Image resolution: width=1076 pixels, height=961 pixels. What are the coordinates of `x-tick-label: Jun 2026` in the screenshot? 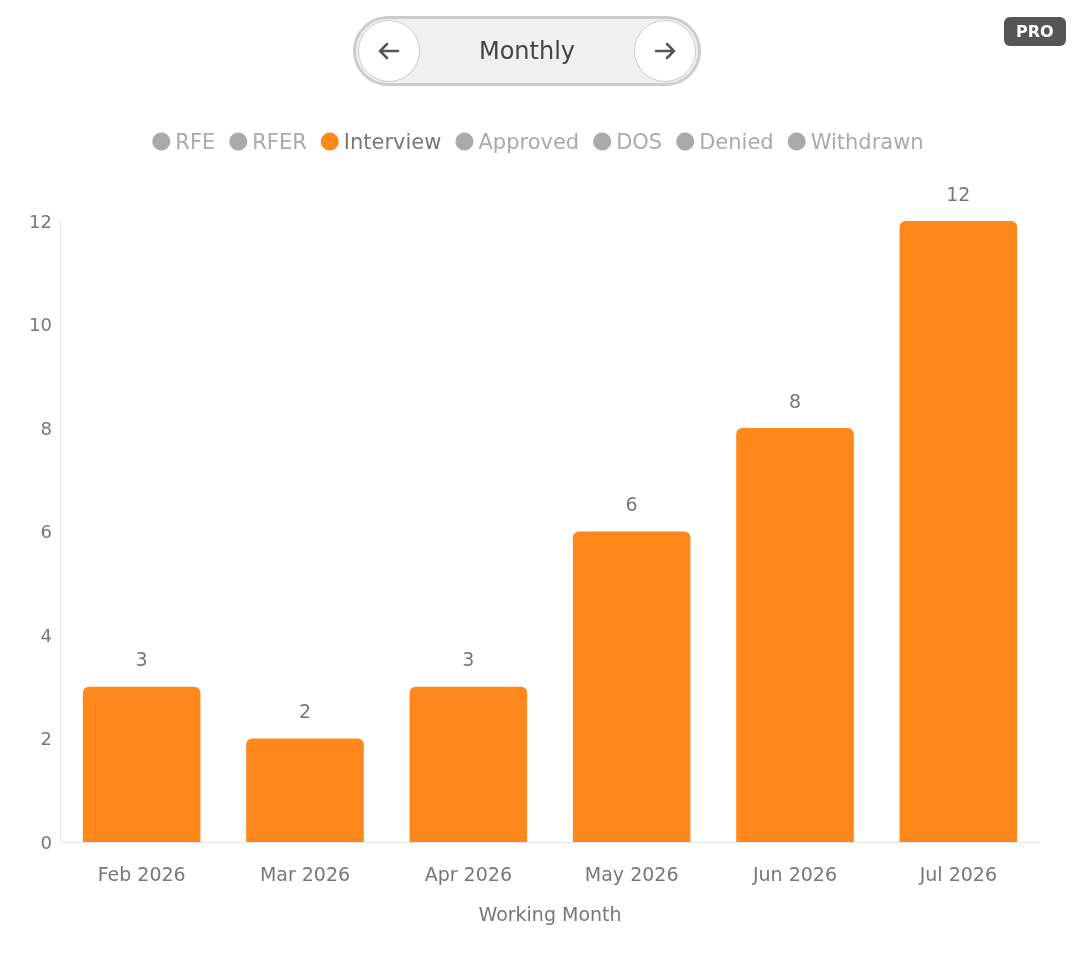 It's located at (794, 873).